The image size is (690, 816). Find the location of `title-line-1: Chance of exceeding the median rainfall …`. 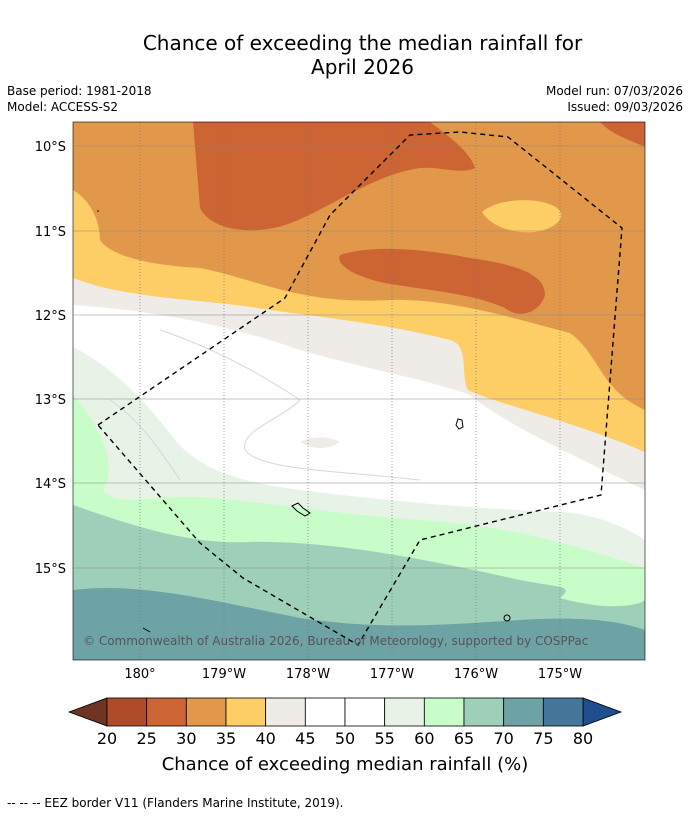

title-line-1: Chance of exceeding the median rainfall … is located at coordinates (362, 43).